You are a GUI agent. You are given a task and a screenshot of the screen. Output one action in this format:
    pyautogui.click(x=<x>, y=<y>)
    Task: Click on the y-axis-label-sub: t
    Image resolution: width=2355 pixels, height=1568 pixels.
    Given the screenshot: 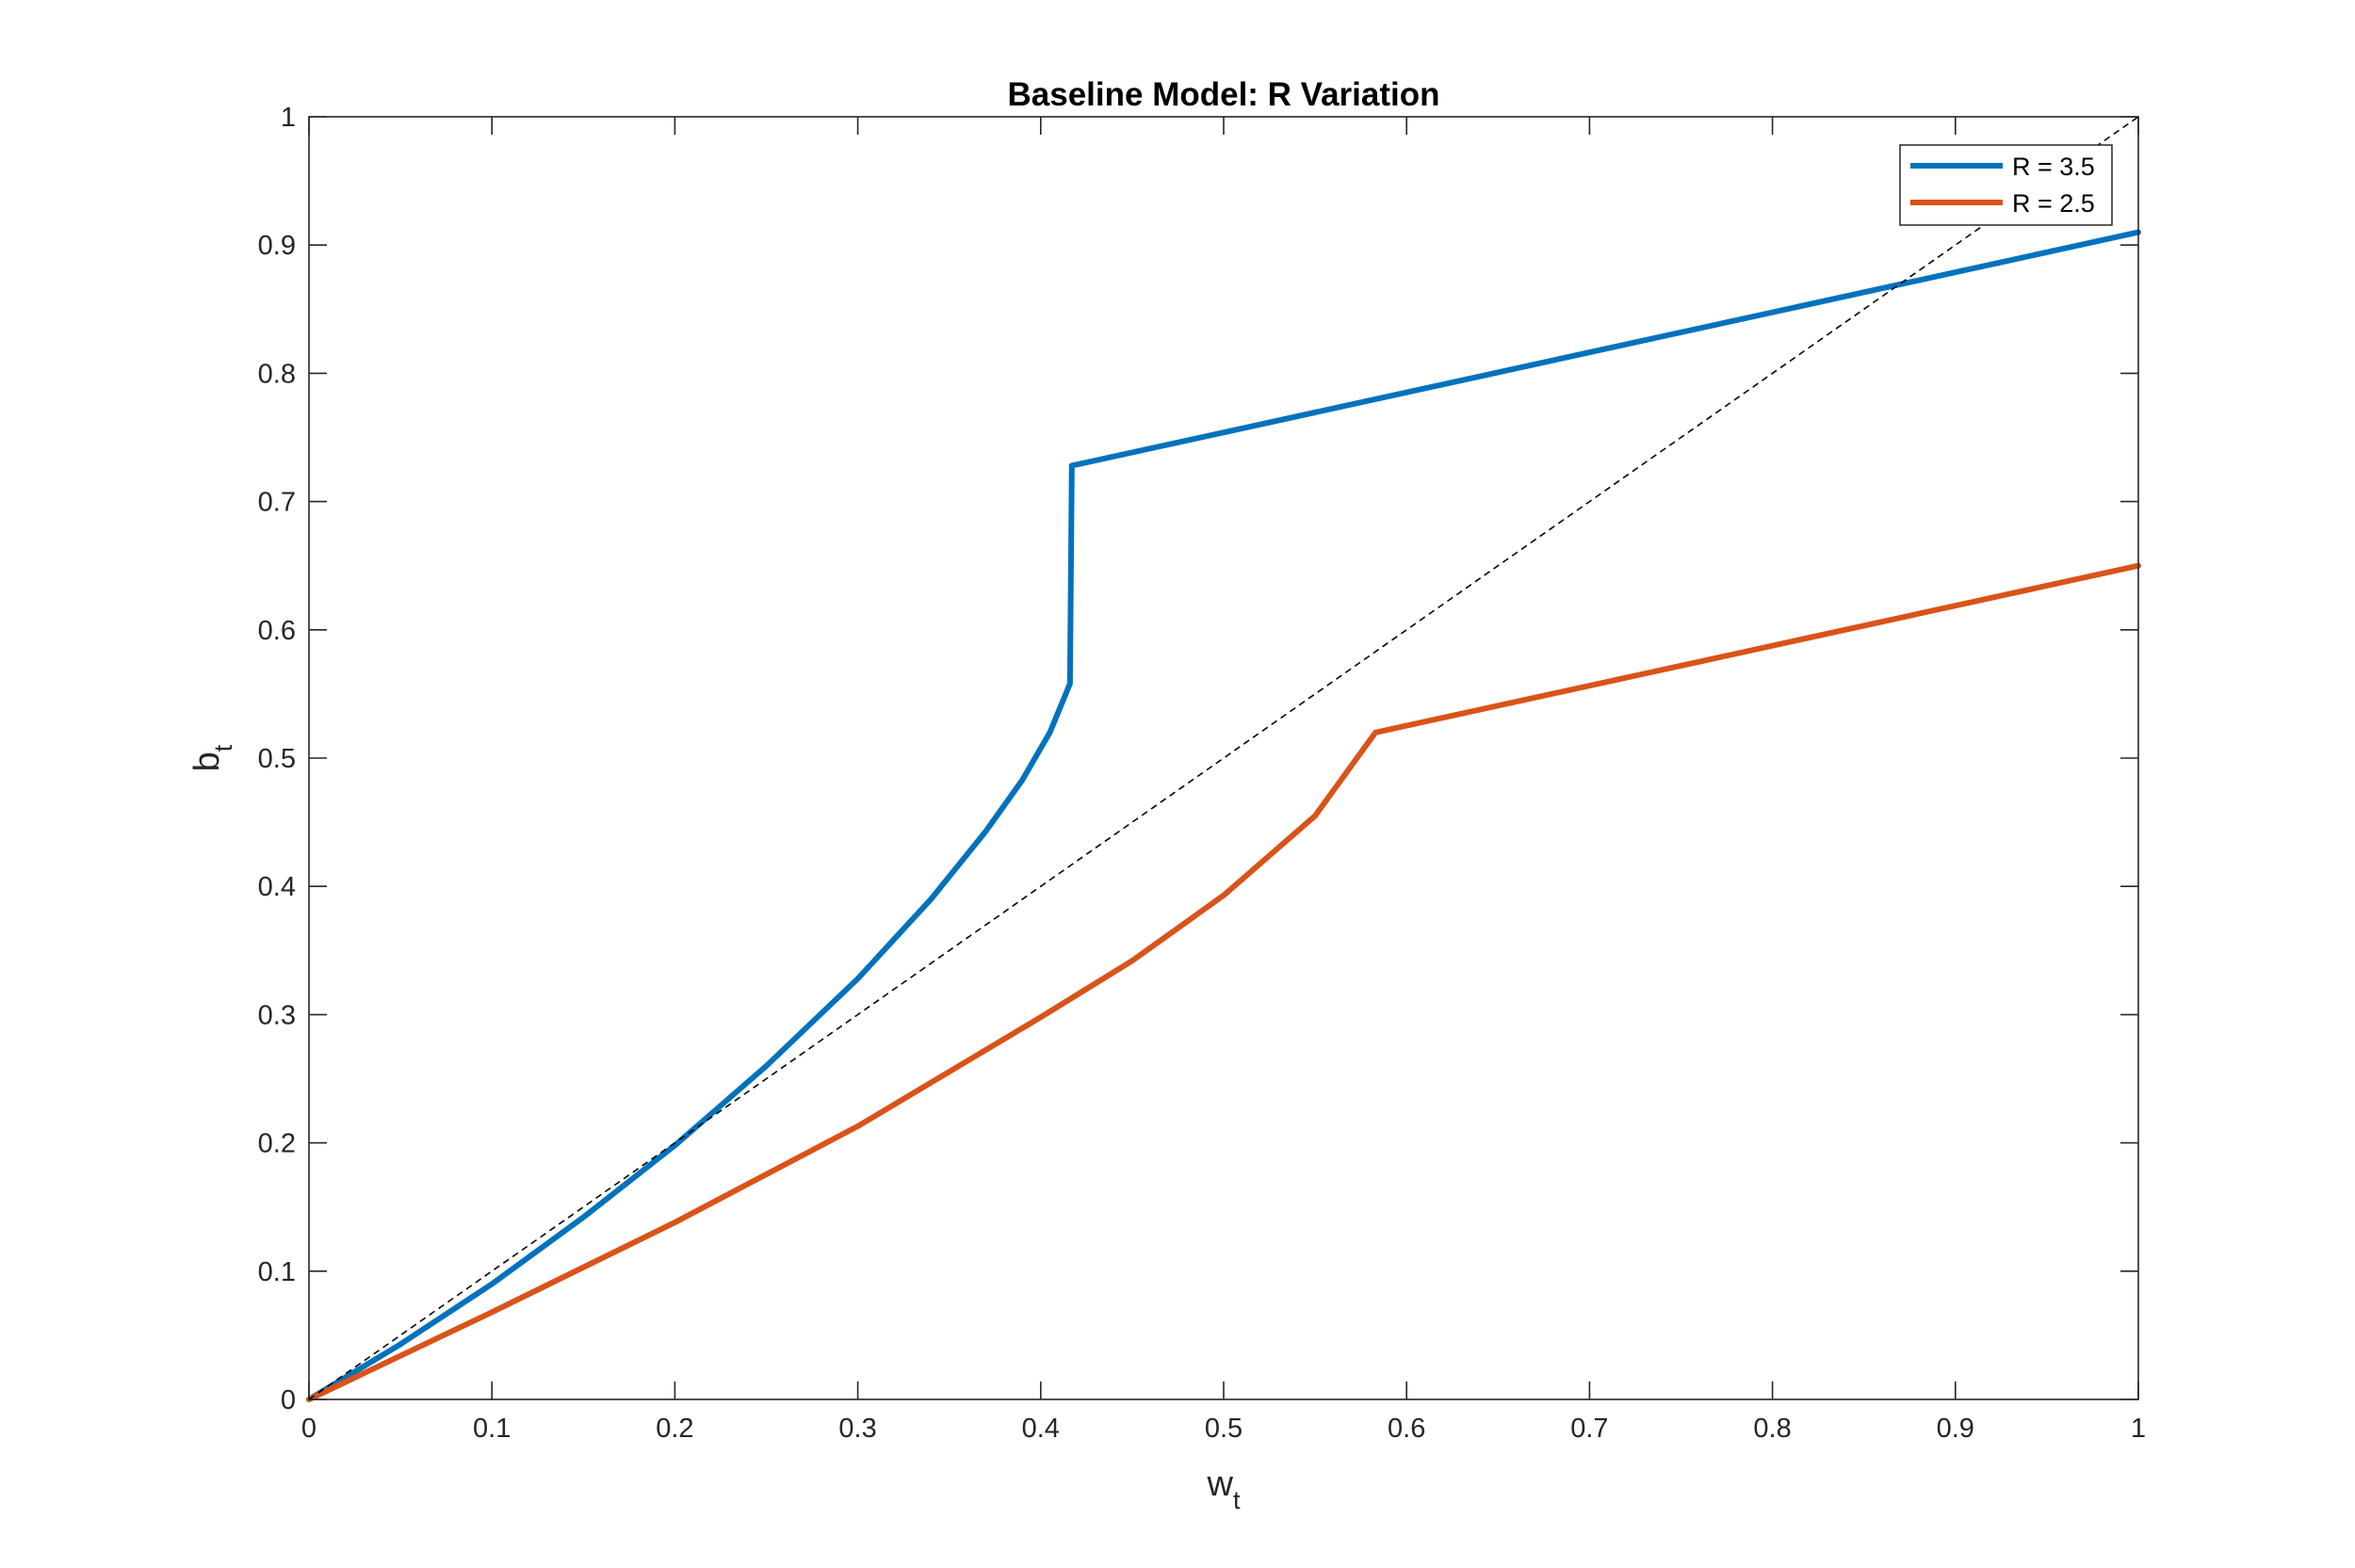 What is the action you would take?
    pyautogui.click(x=223, y=748)
    